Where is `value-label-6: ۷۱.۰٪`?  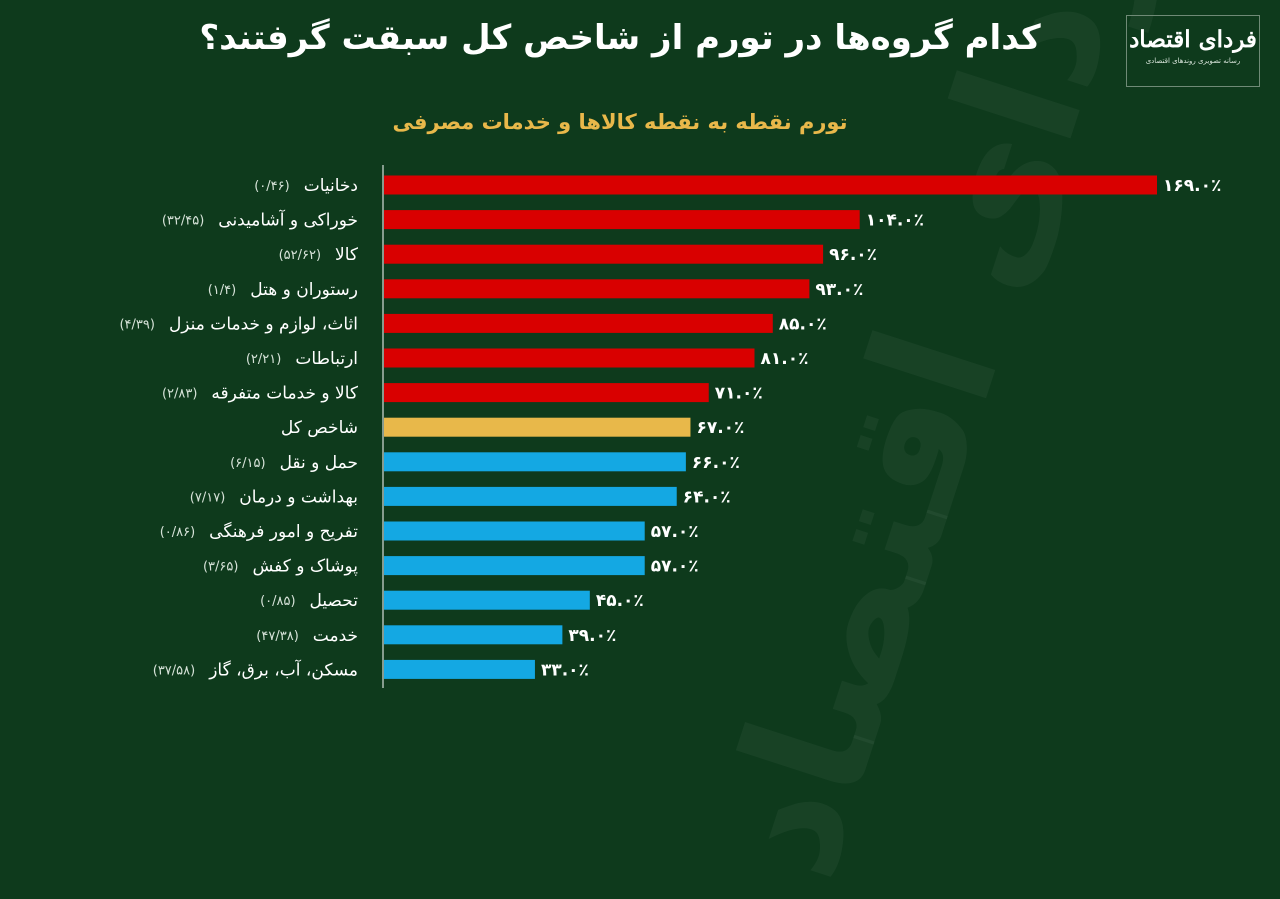 value-label-6: ۷۱.۰٪ is located at coordinates (739, 394).